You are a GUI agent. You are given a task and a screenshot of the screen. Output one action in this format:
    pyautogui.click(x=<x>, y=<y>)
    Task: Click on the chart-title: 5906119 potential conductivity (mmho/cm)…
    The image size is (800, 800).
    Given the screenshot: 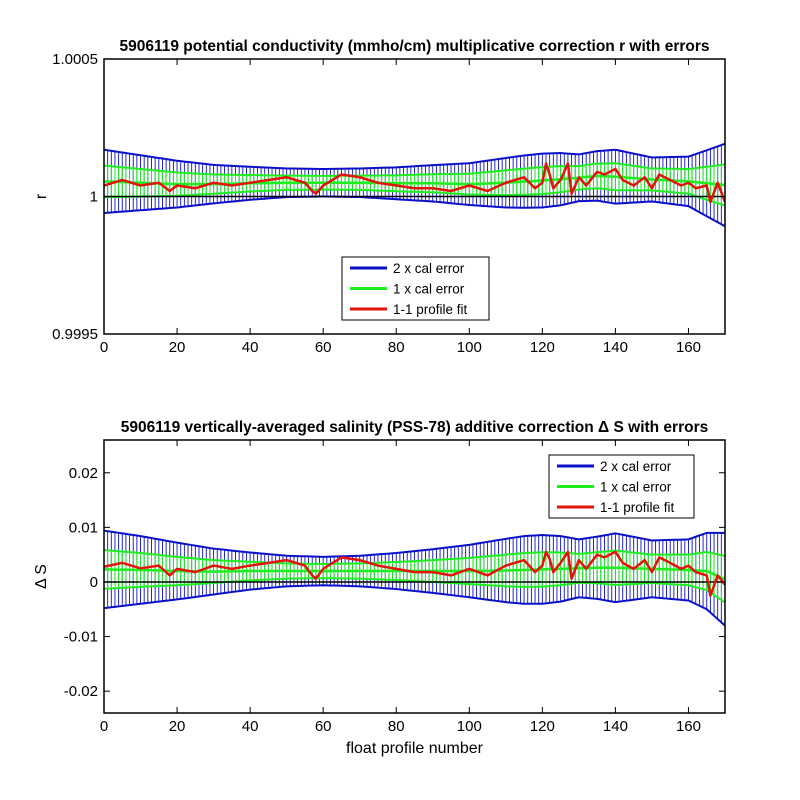 What is the action you would take?
    pyautogui.click(x=414, y=46)
    